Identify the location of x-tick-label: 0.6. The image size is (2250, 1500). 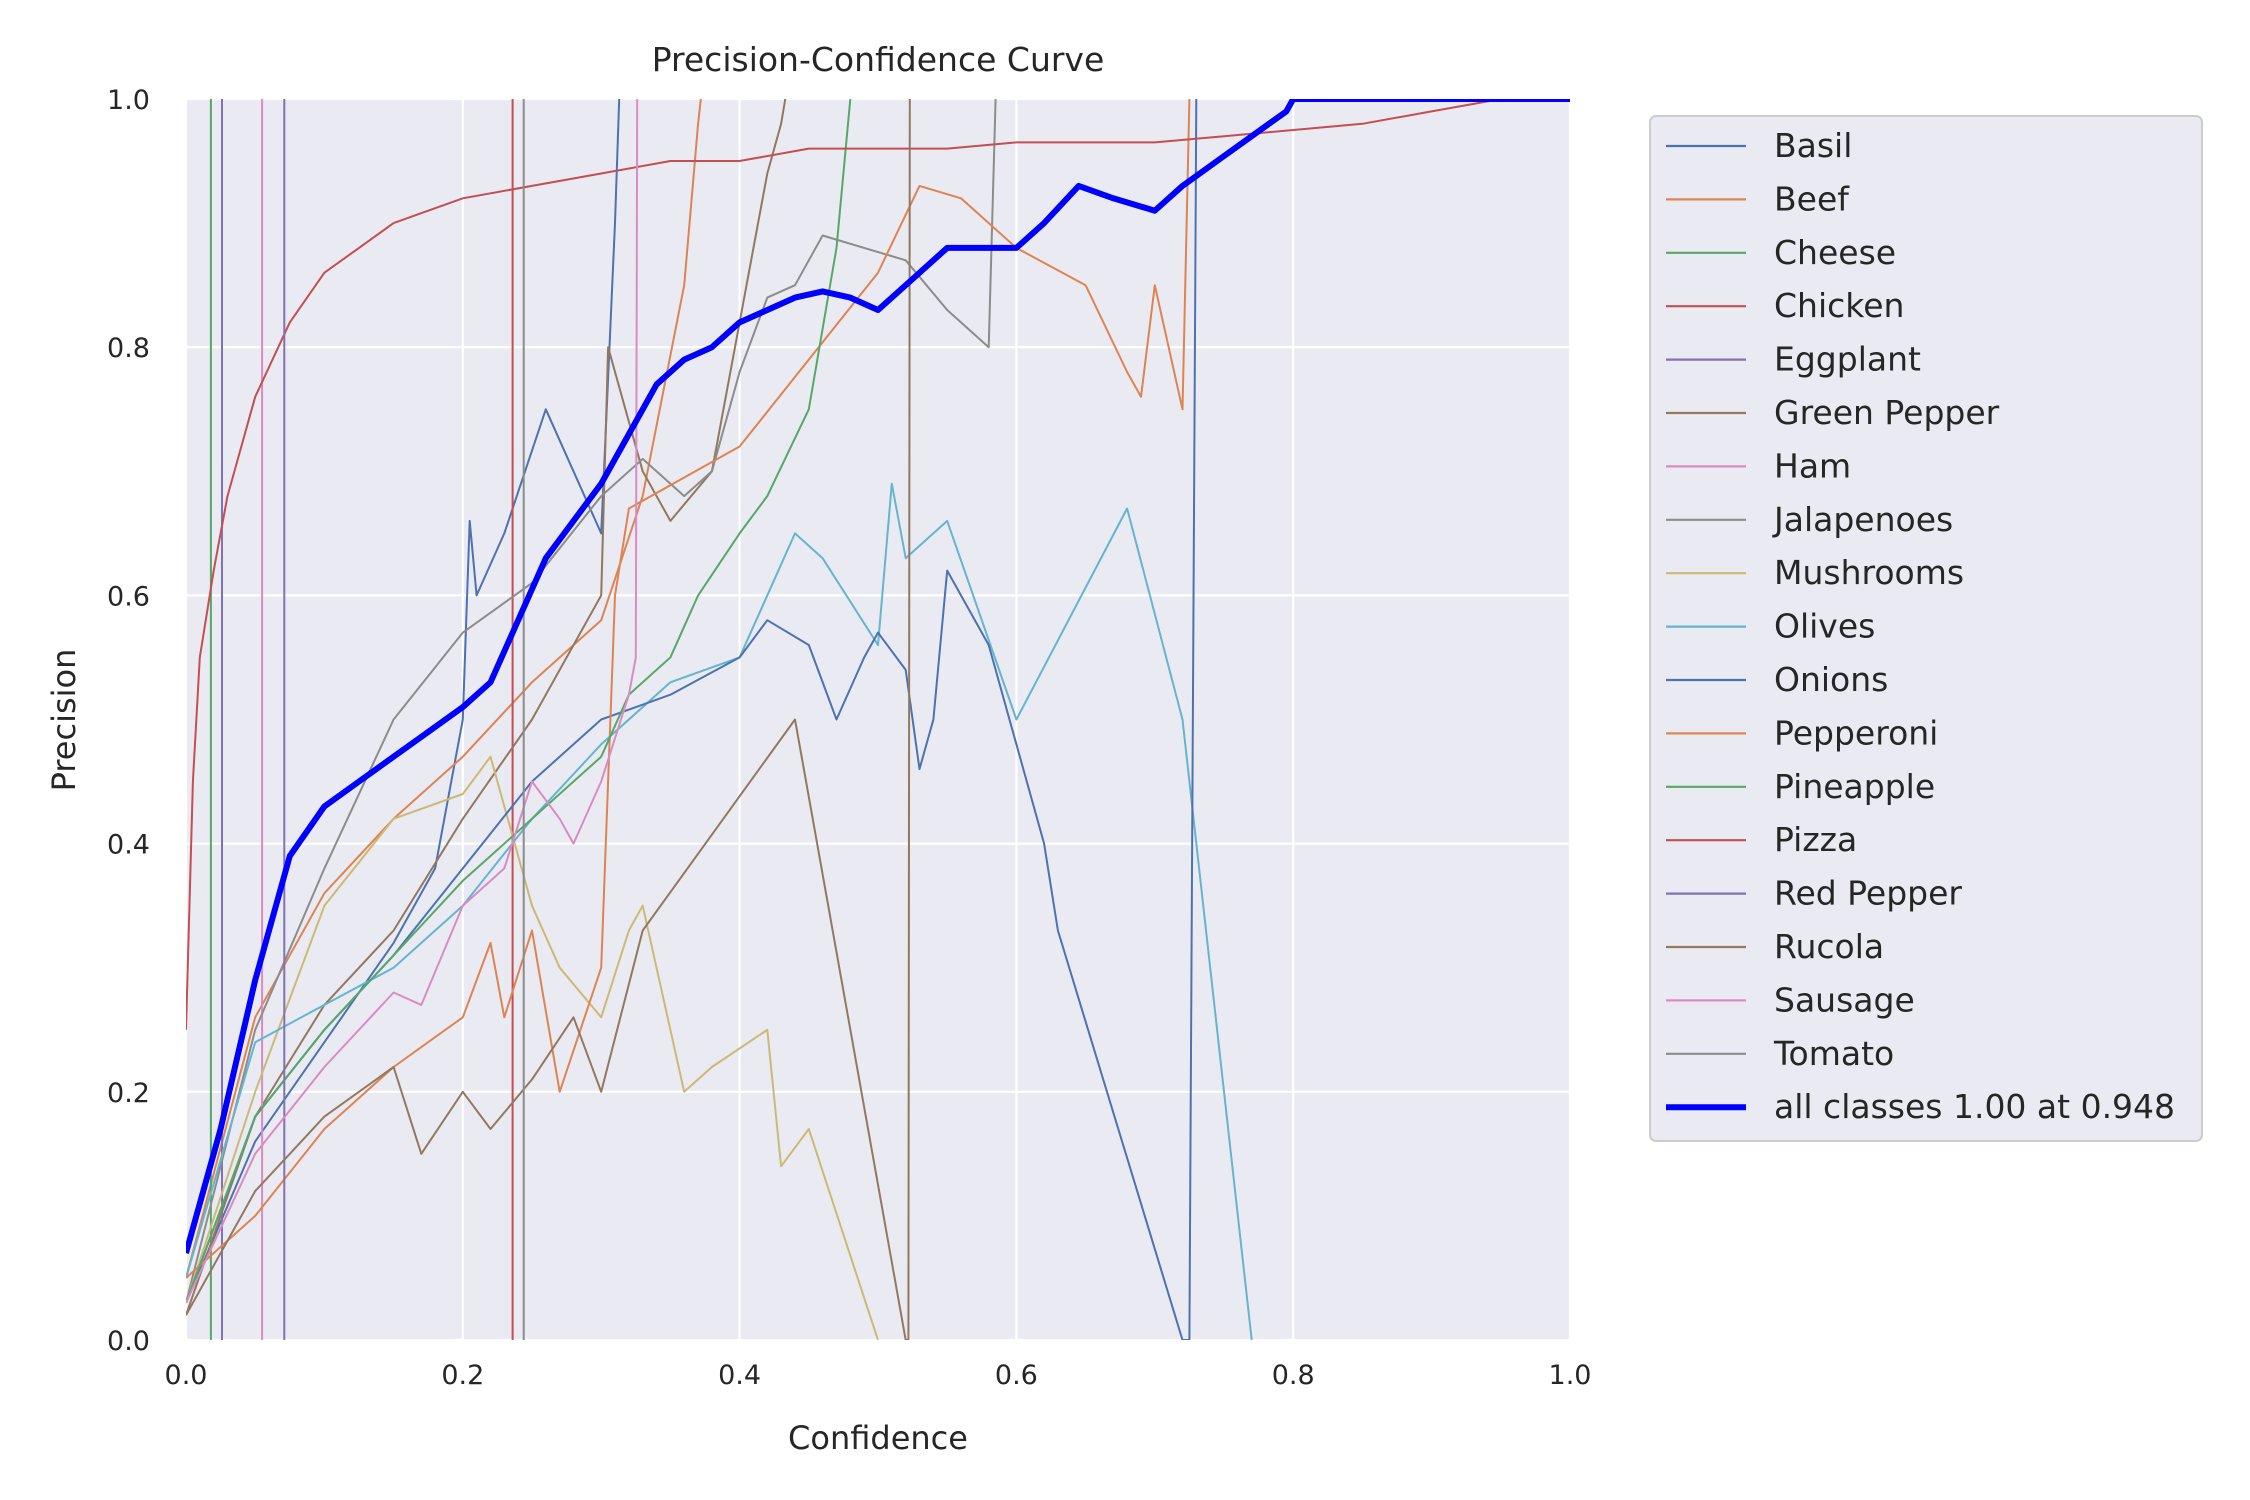
(1016, 1375).